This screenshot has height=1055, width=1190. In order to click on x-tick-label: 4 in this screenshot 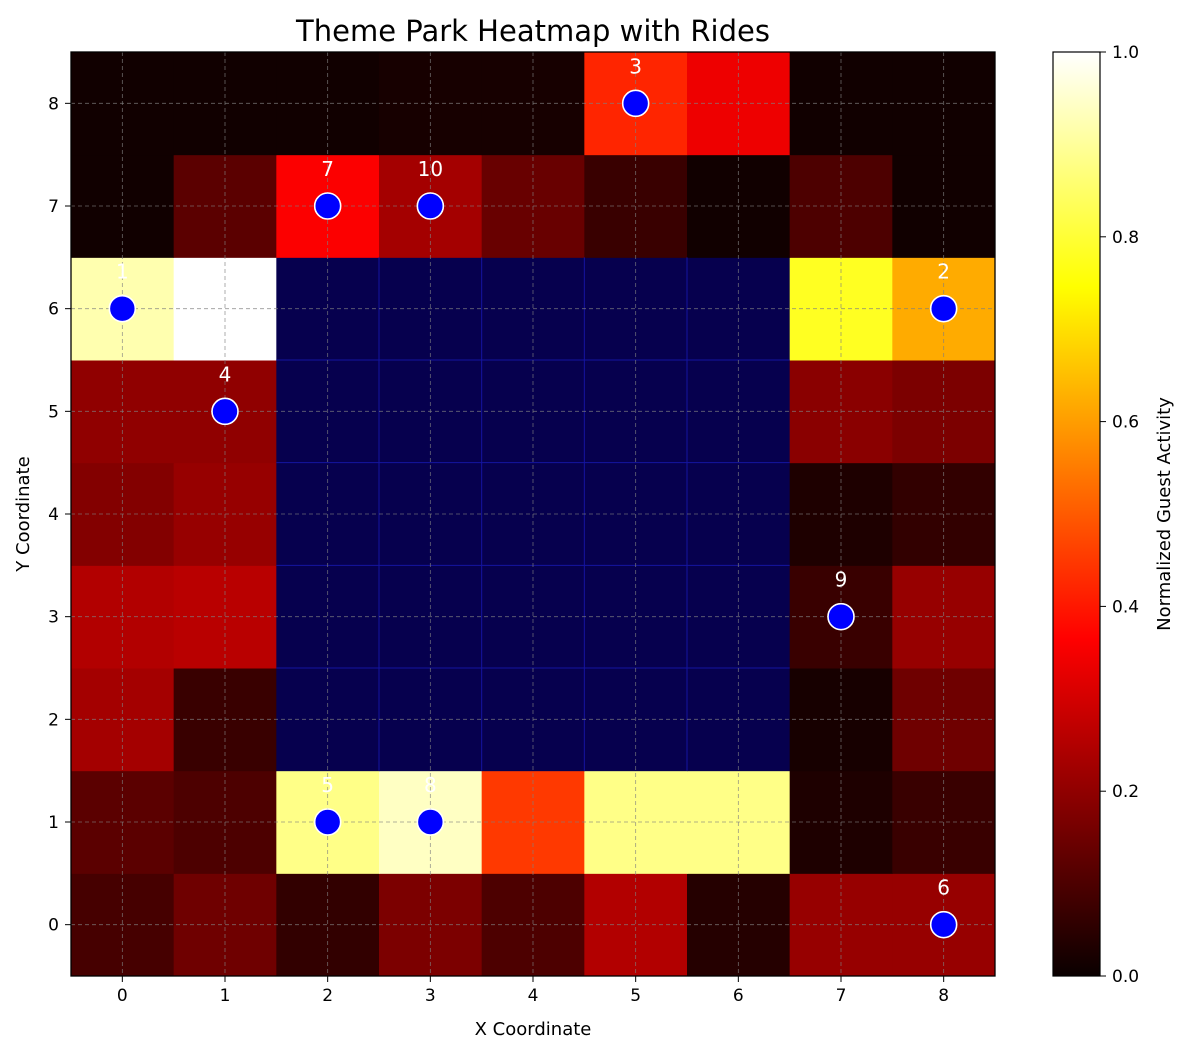, I will do `click(533, 996)`.